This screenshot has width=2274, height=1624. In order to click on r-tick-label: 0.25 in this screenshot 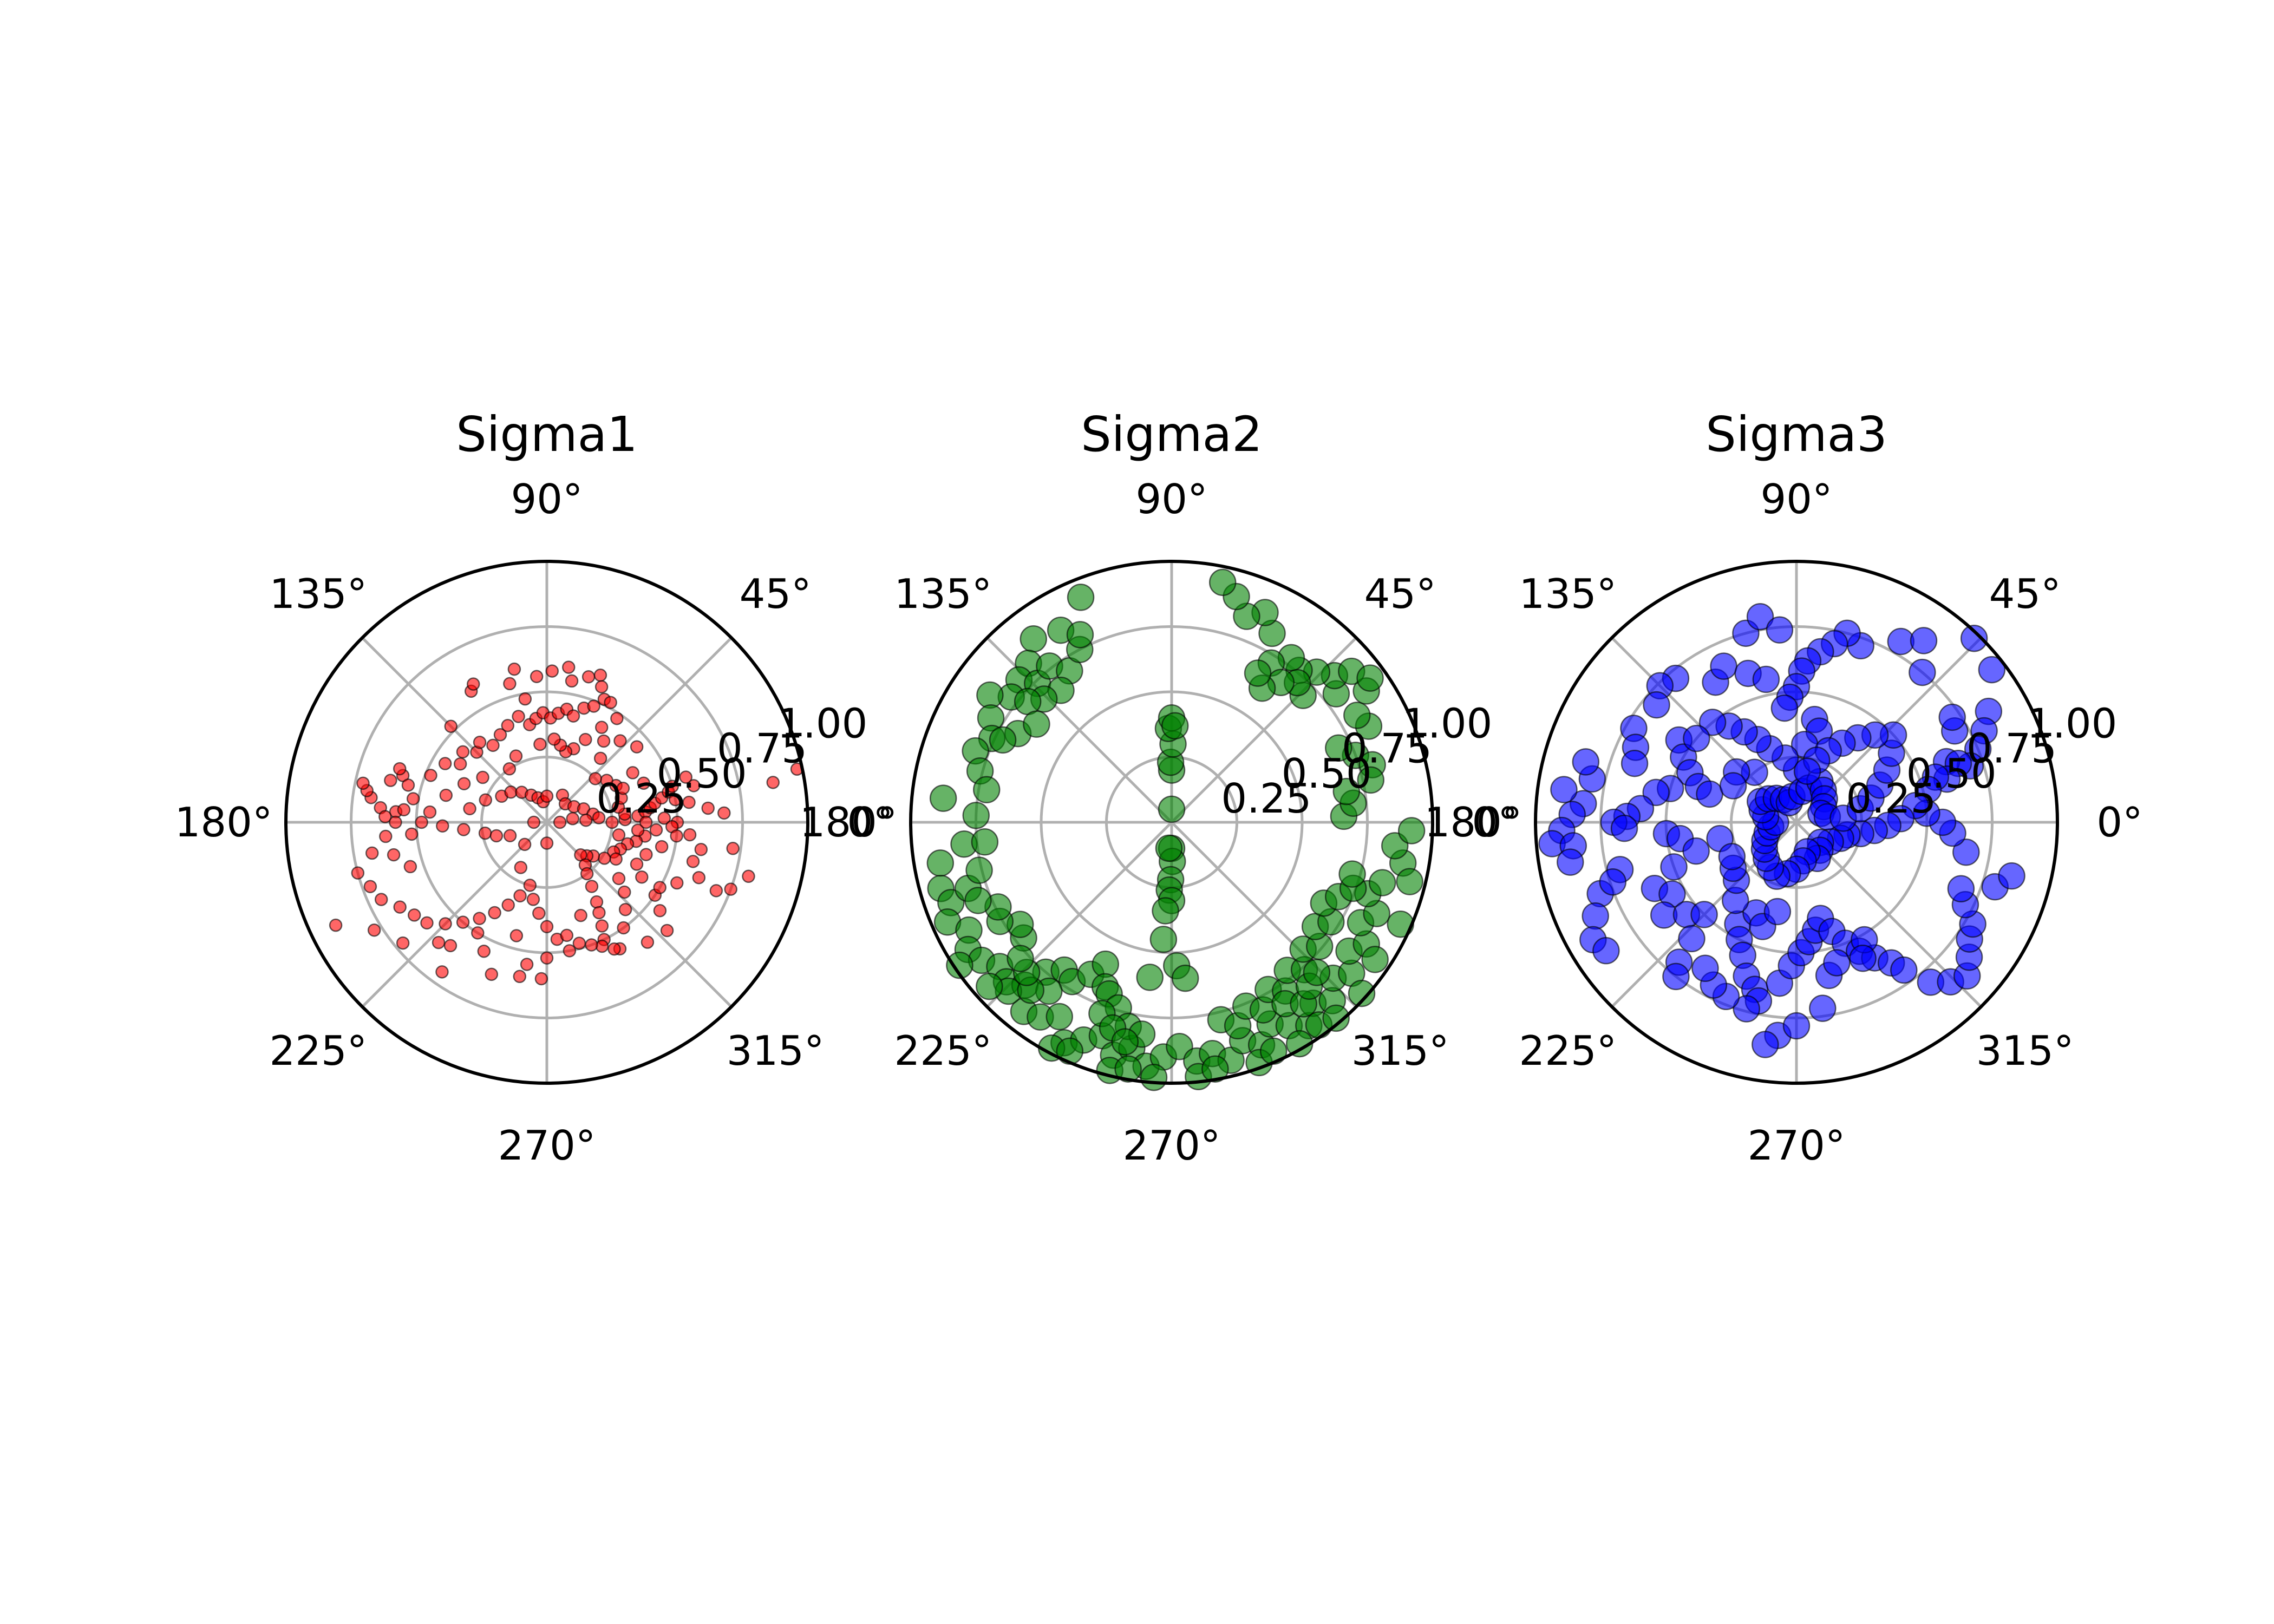, I will do `click(1266, 798)`.